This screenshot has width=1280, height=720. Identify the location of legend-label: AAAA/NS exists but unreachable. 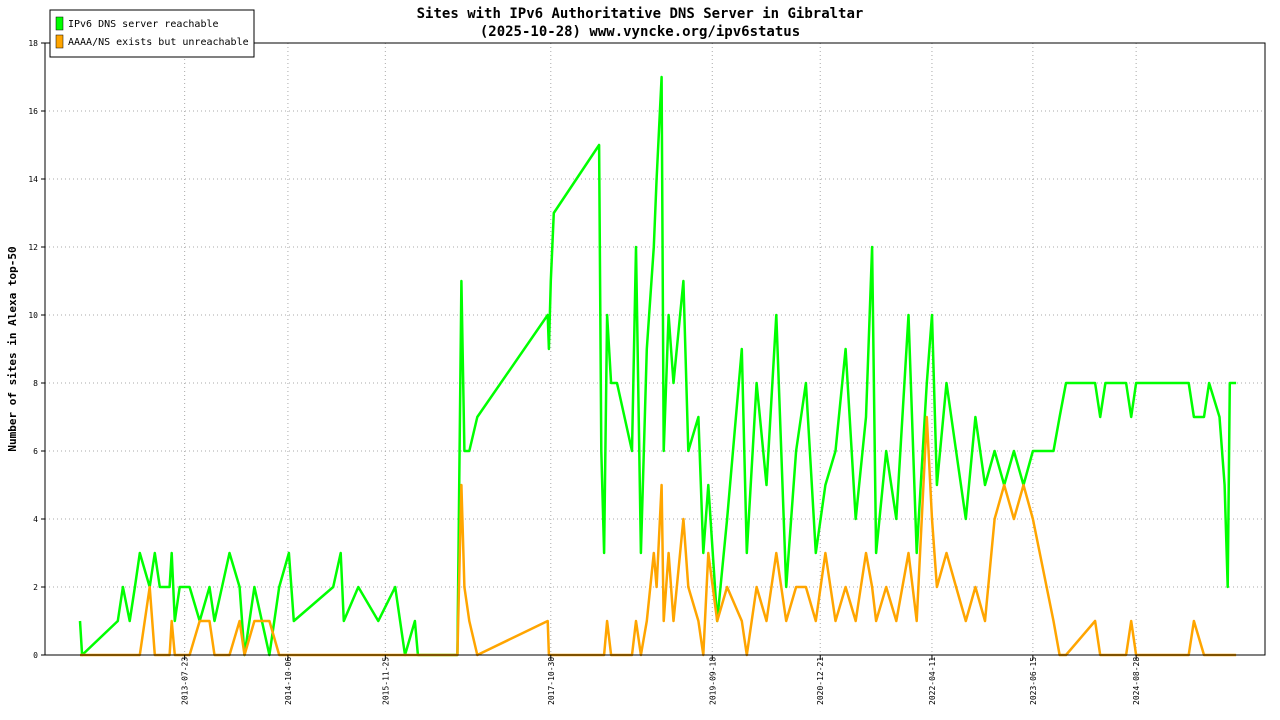
(158, 42).